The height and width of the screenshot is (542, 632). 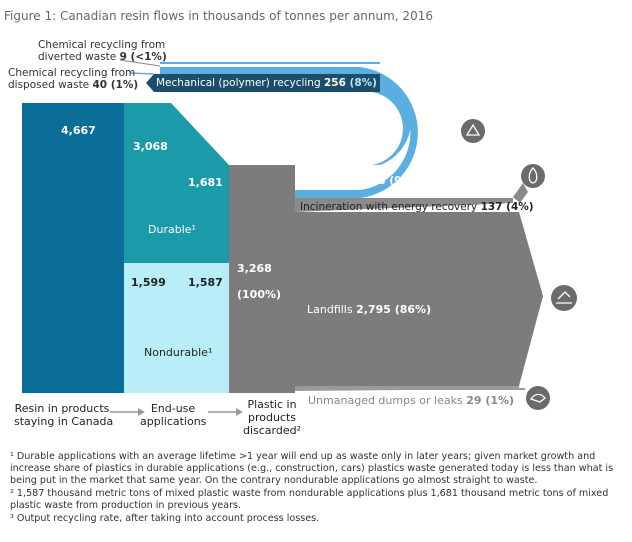 What do you see at coordinates (142, 73) in the screenshot?
I see `chem-disposed-arrow` at bounding box center [142, 73].